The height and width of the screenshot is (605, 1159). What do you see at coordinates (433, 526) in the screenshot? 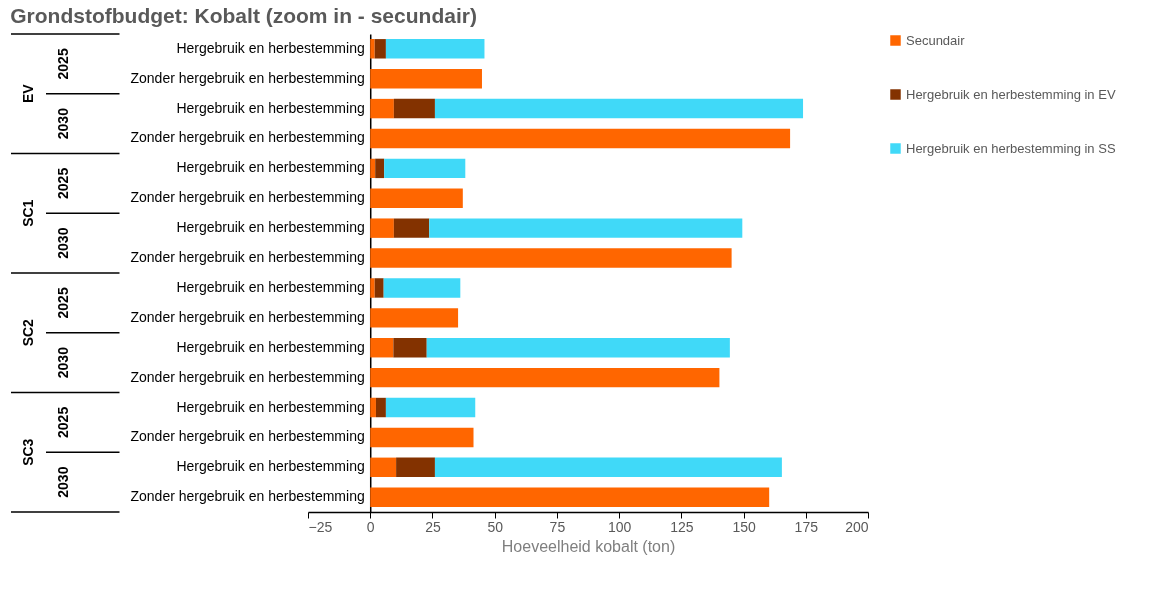
I see `x-tick-label: 25` at bounding box center [433, 526].